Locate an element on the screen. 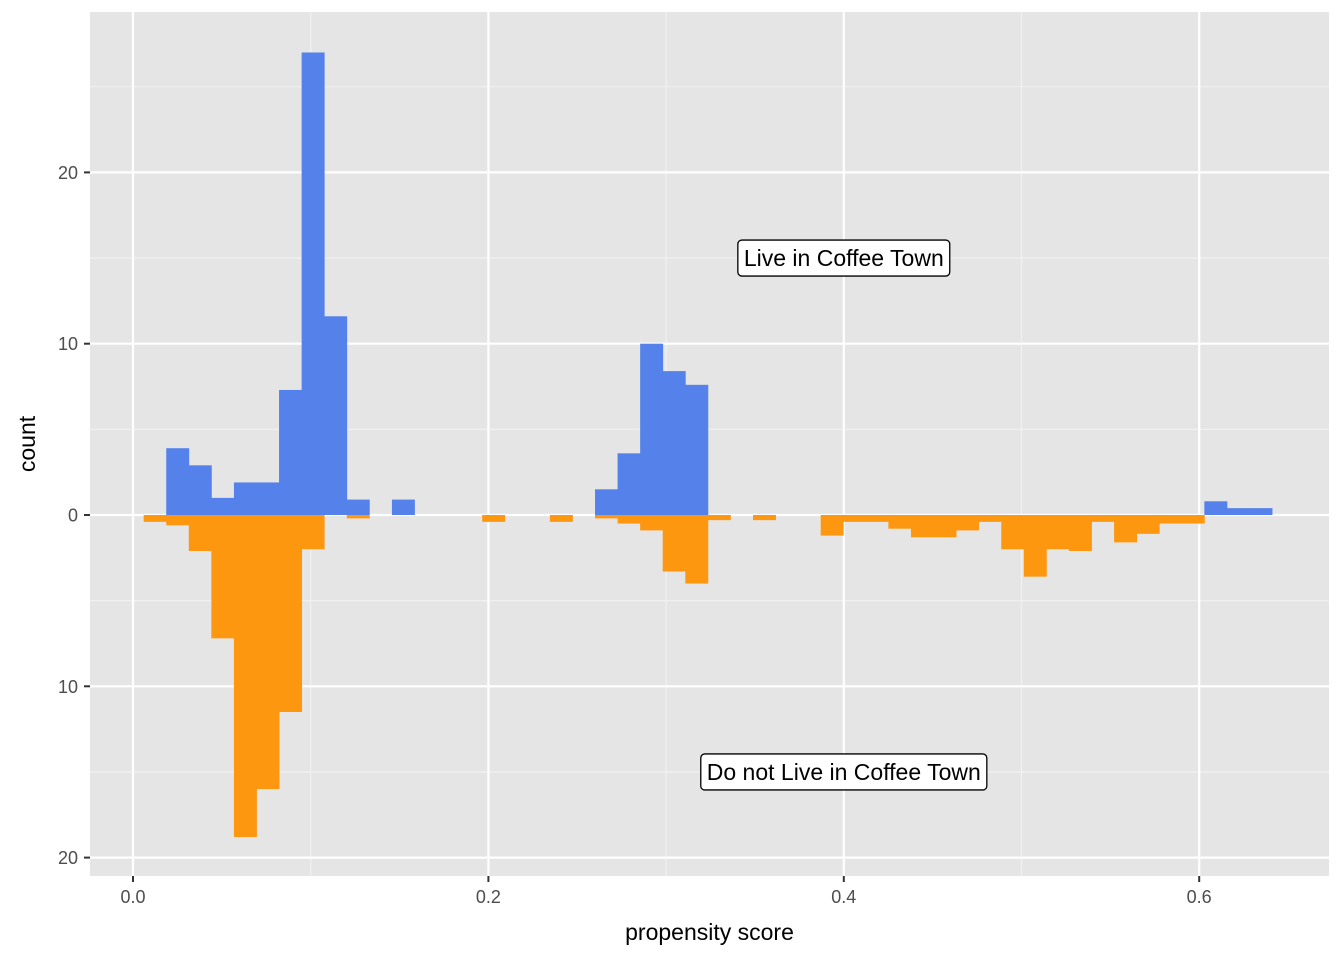 This screenshot has height=960, width=1344. annotation-text: Do not Live in Coffee Town is located at coordinates (844, 772).